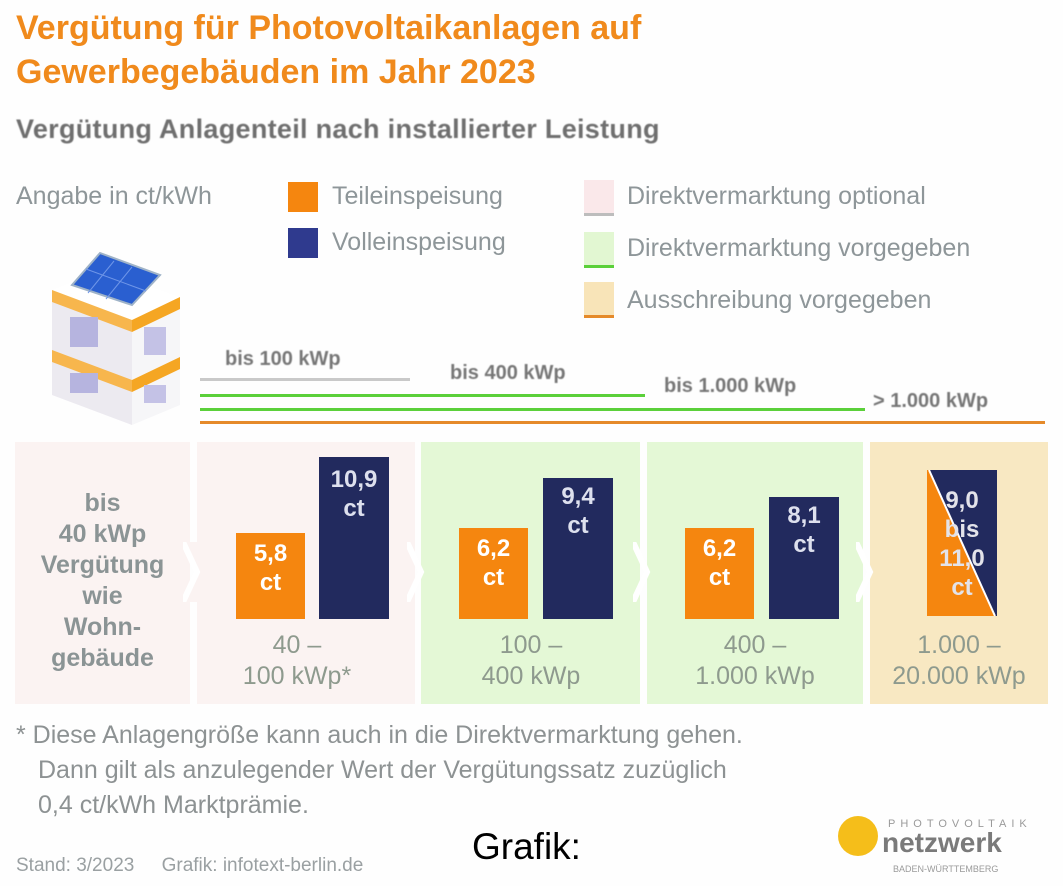 This screenshot has width=1063, height=886. What do you see at coordinates (75, 865) in the screenshot?
I see `stand-date: Stand: 3/2023` at bounding box center [75, 865].